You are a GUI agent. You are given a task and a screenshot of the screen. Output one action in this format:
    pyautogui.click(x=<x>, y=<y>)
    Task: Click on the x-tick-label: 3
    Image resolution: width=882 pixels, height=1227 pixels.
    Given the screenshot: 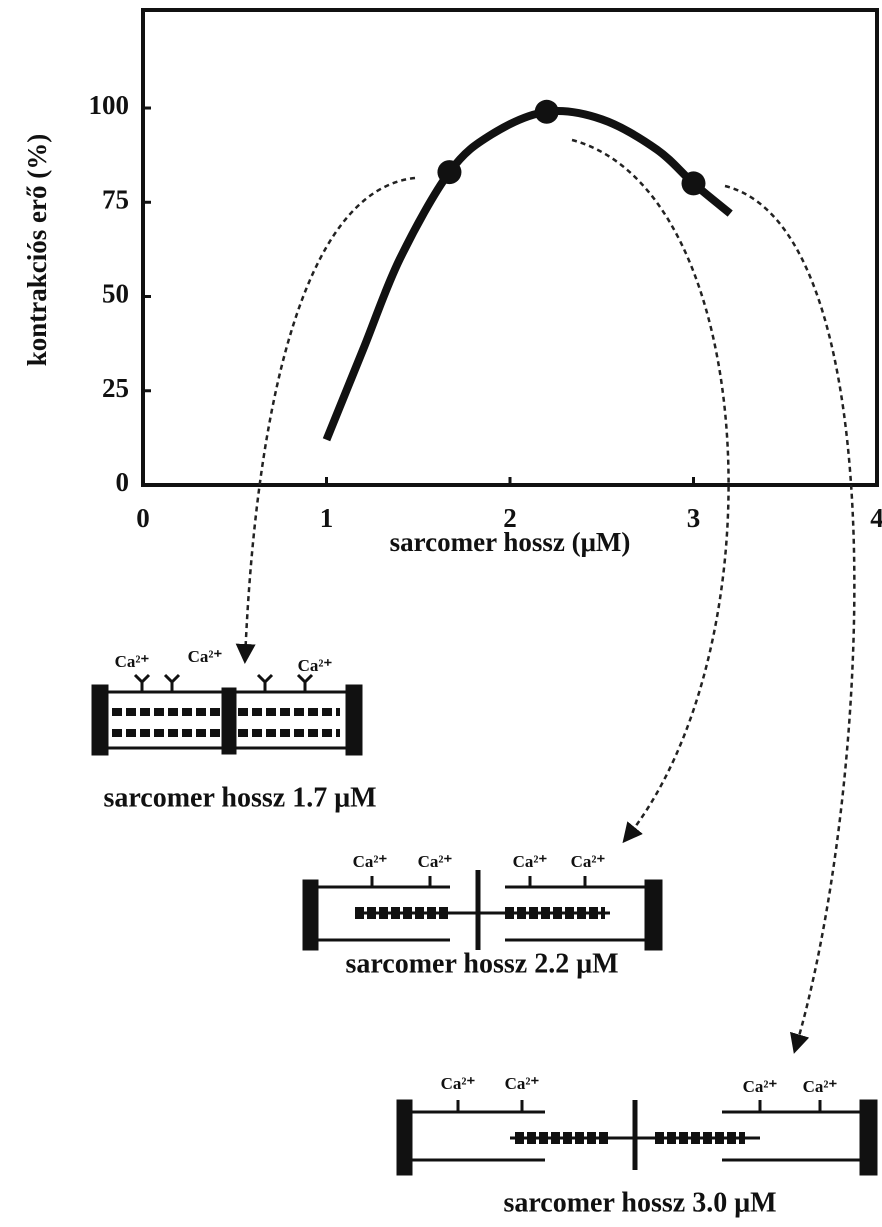 What is the action you would take?
    pyautogui.click(x=694, y=518)
    